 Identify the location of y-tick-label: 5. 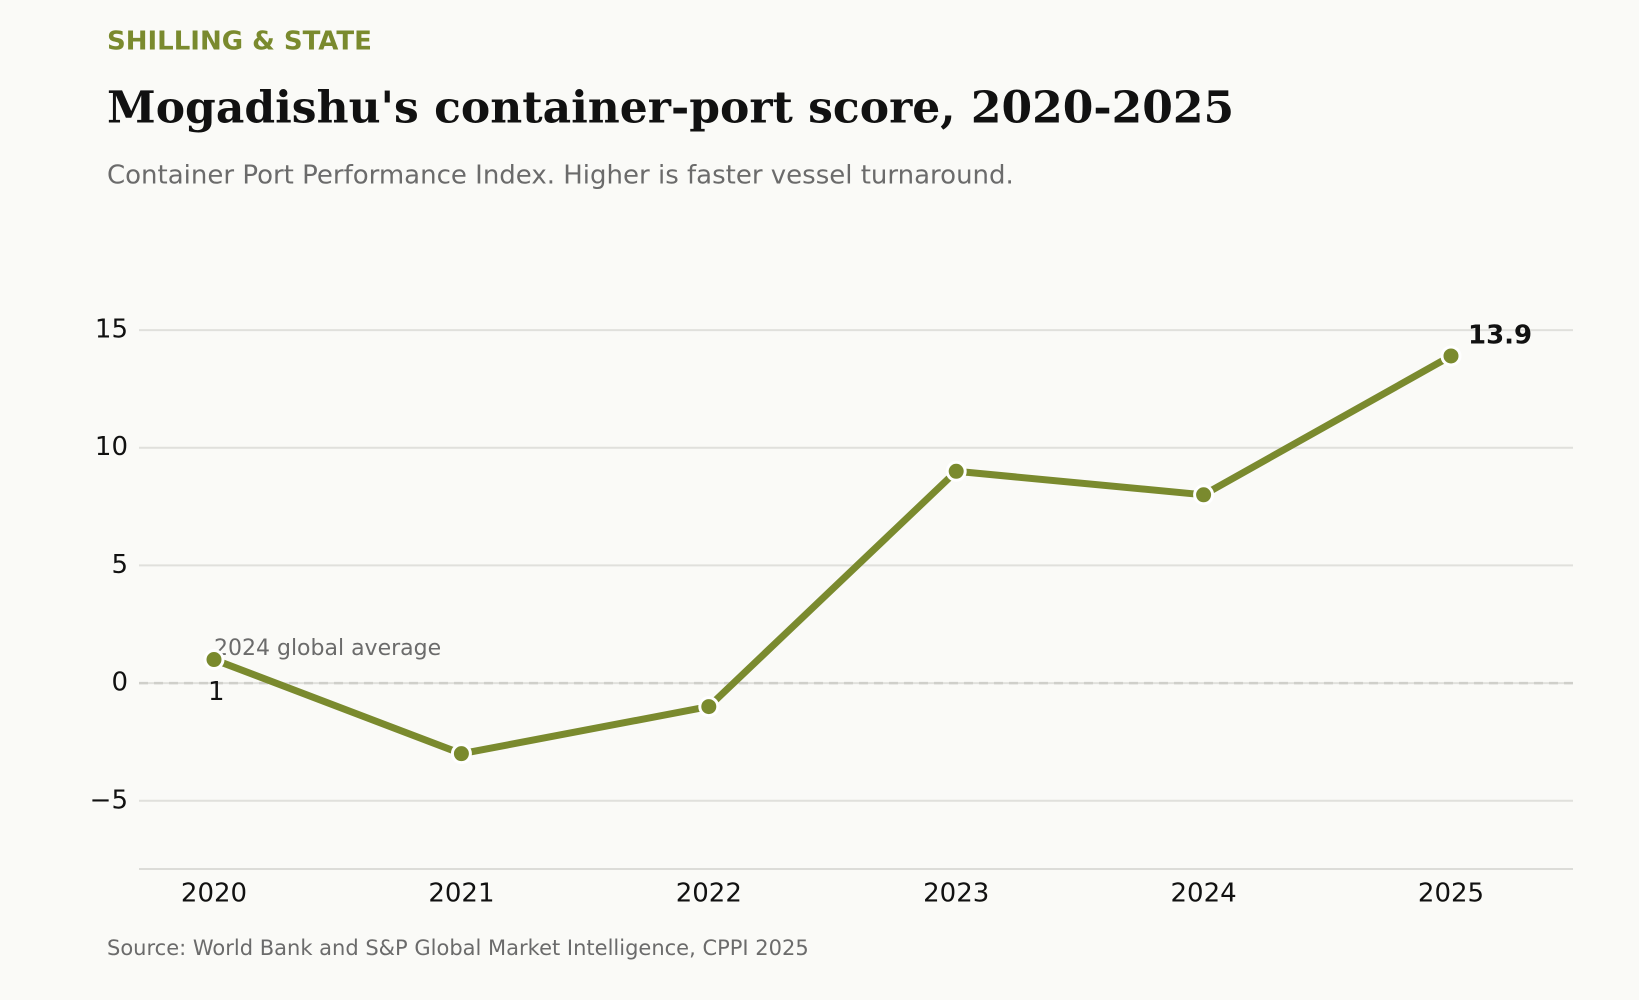
(119, 565).